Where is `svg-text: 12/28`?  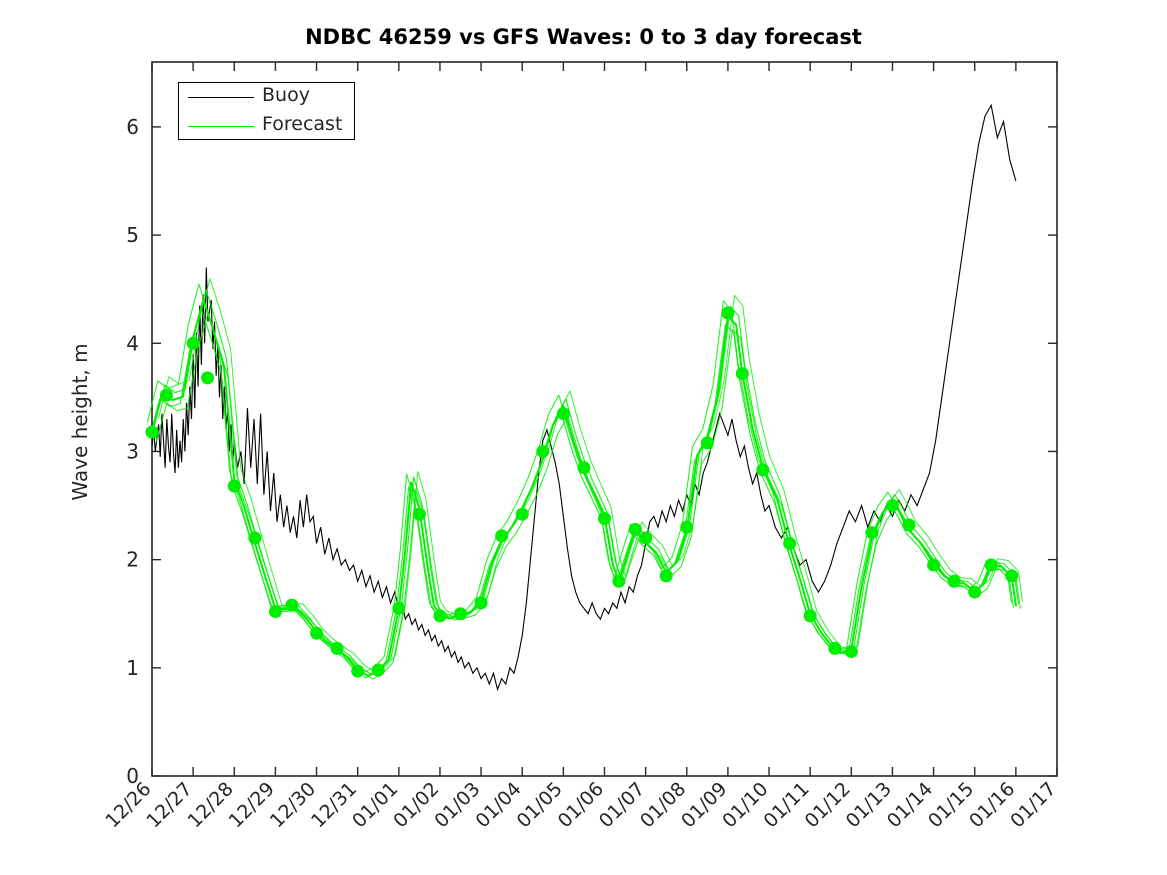 svg-text: 12/28 is located at coordinates (211, 805).